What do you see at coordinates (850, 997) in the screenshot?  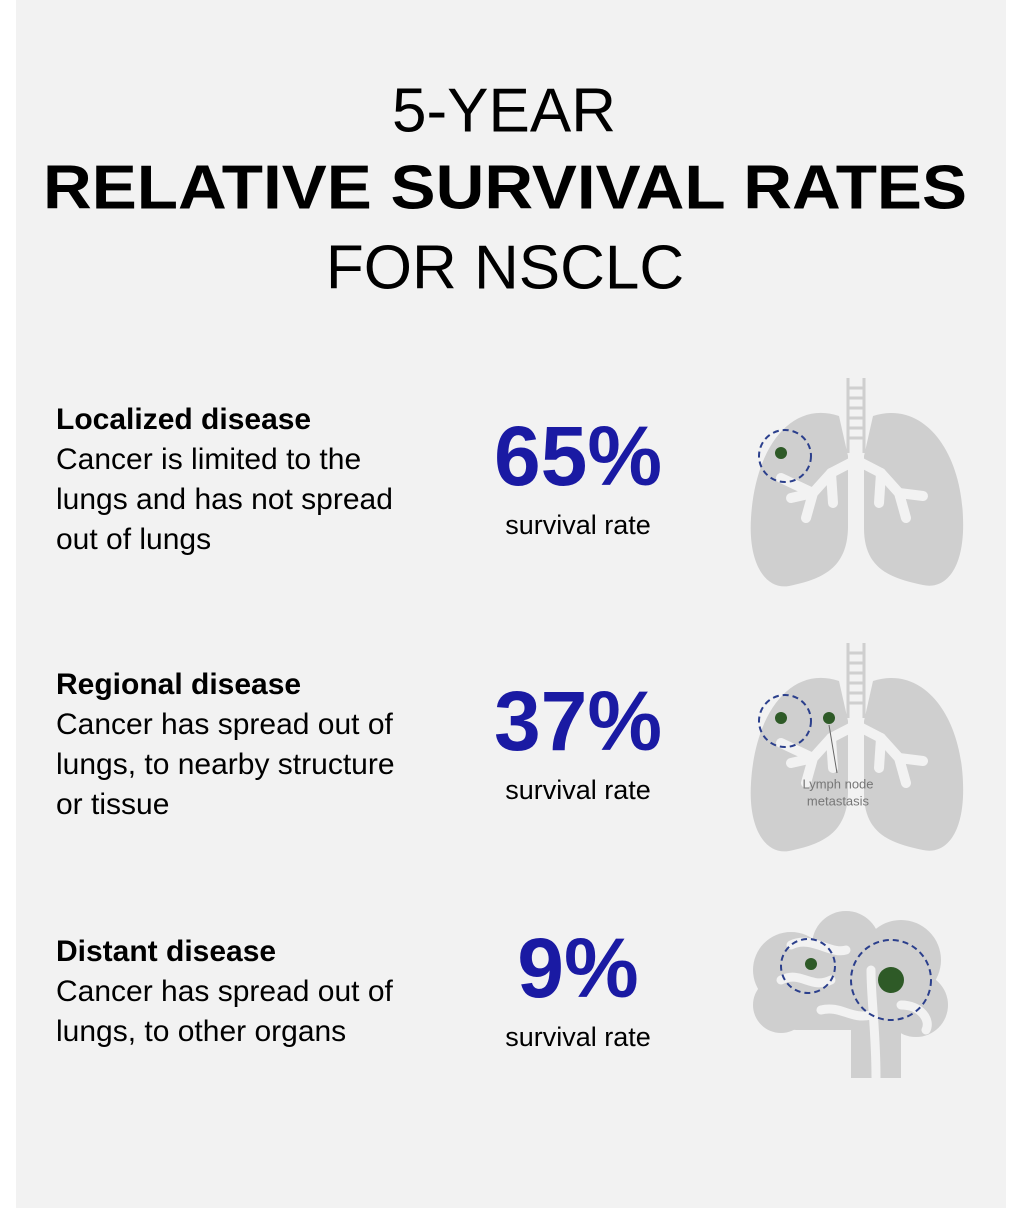 I see `brain-illustration` at bounding box center [850, 997].